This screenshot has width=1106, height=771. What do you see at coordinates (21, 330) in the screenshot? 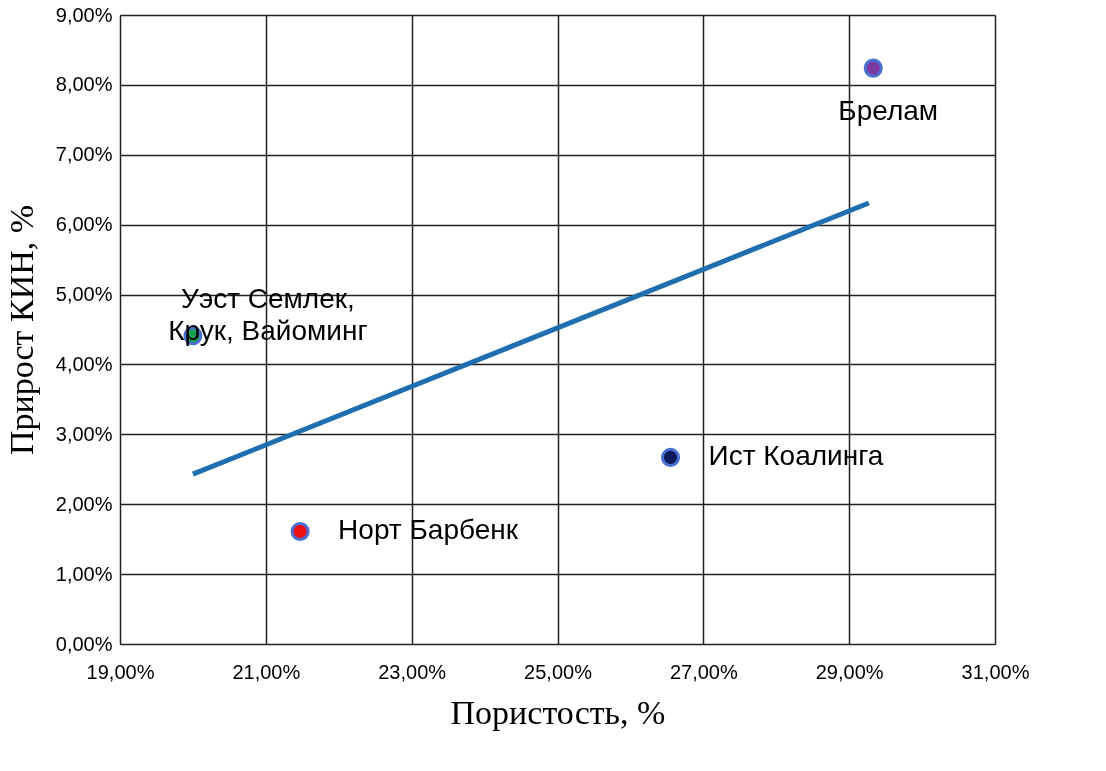
I see `y-axis-title: Прирост КИН, %` at bounding box center [21, 330].